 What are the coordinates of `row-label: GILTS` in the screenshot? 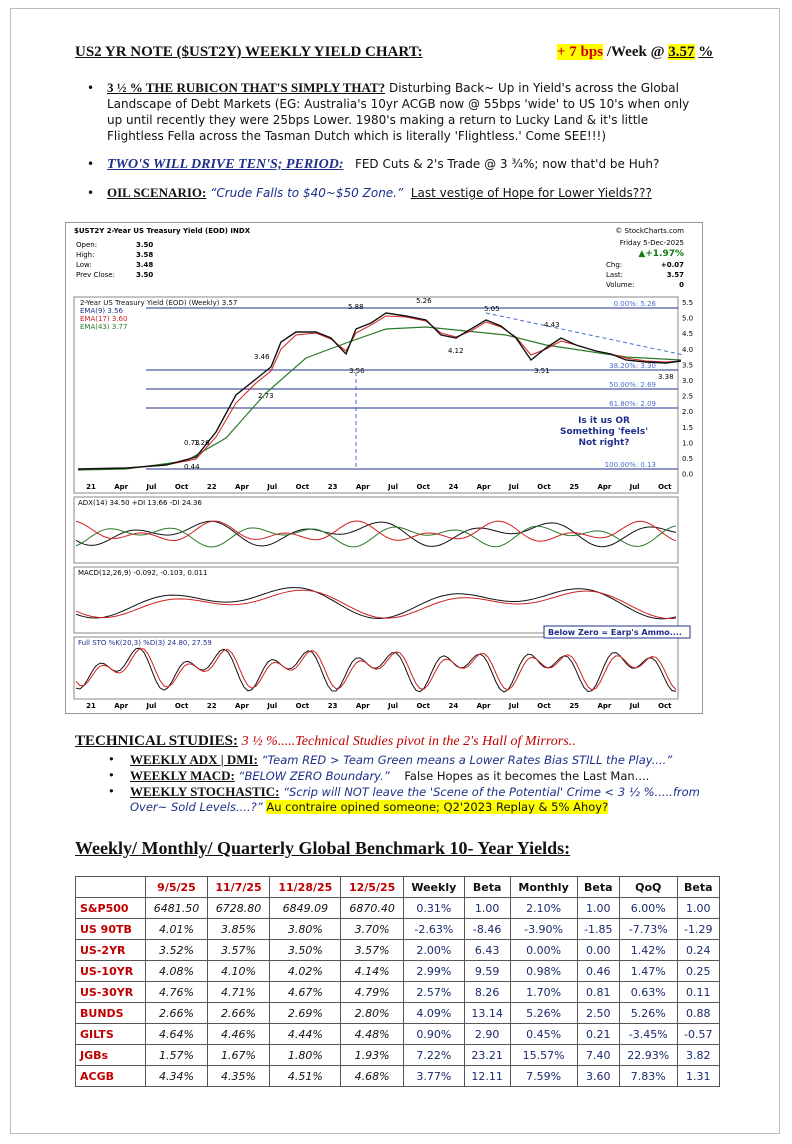 It's located at (110, 1034).